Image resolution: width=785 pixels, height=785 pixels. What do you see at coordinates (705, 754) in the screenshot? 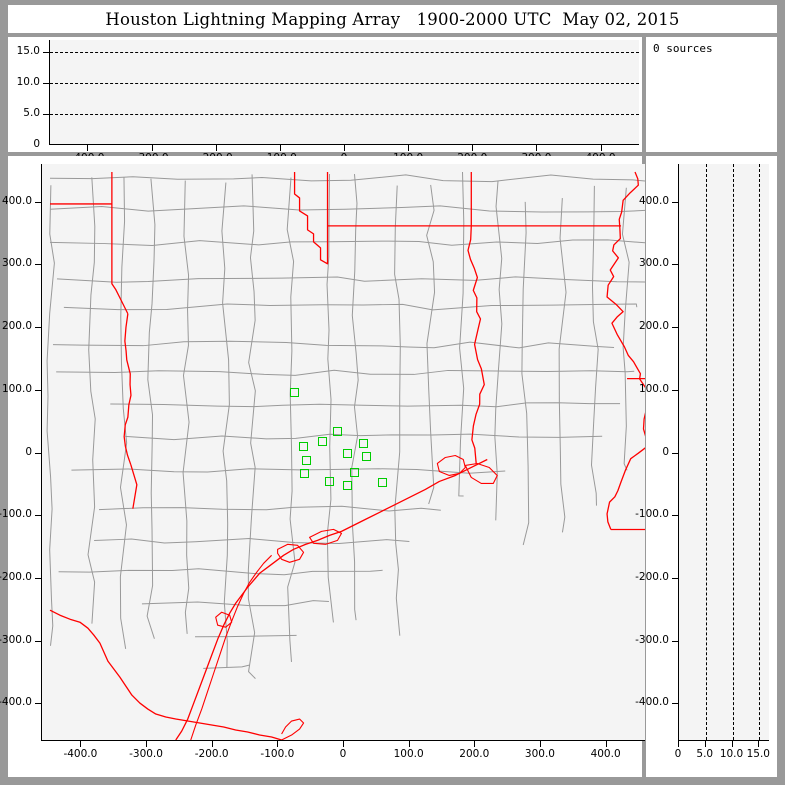
I see `altitude-xtick-label: 5.0` at bounding box center [705, 754].